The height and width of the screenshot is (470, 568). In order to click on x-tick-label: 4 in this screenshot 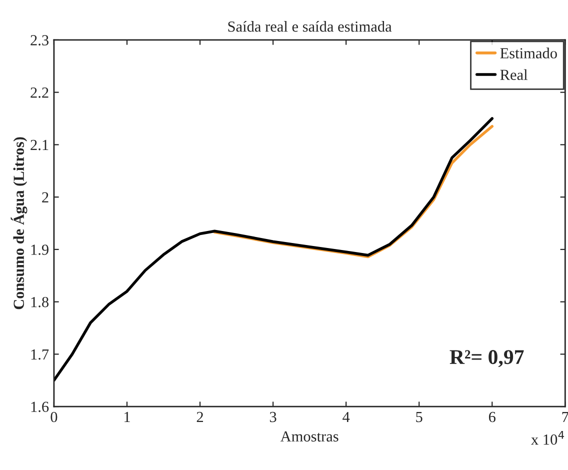, I will do `click(346, 417)`.